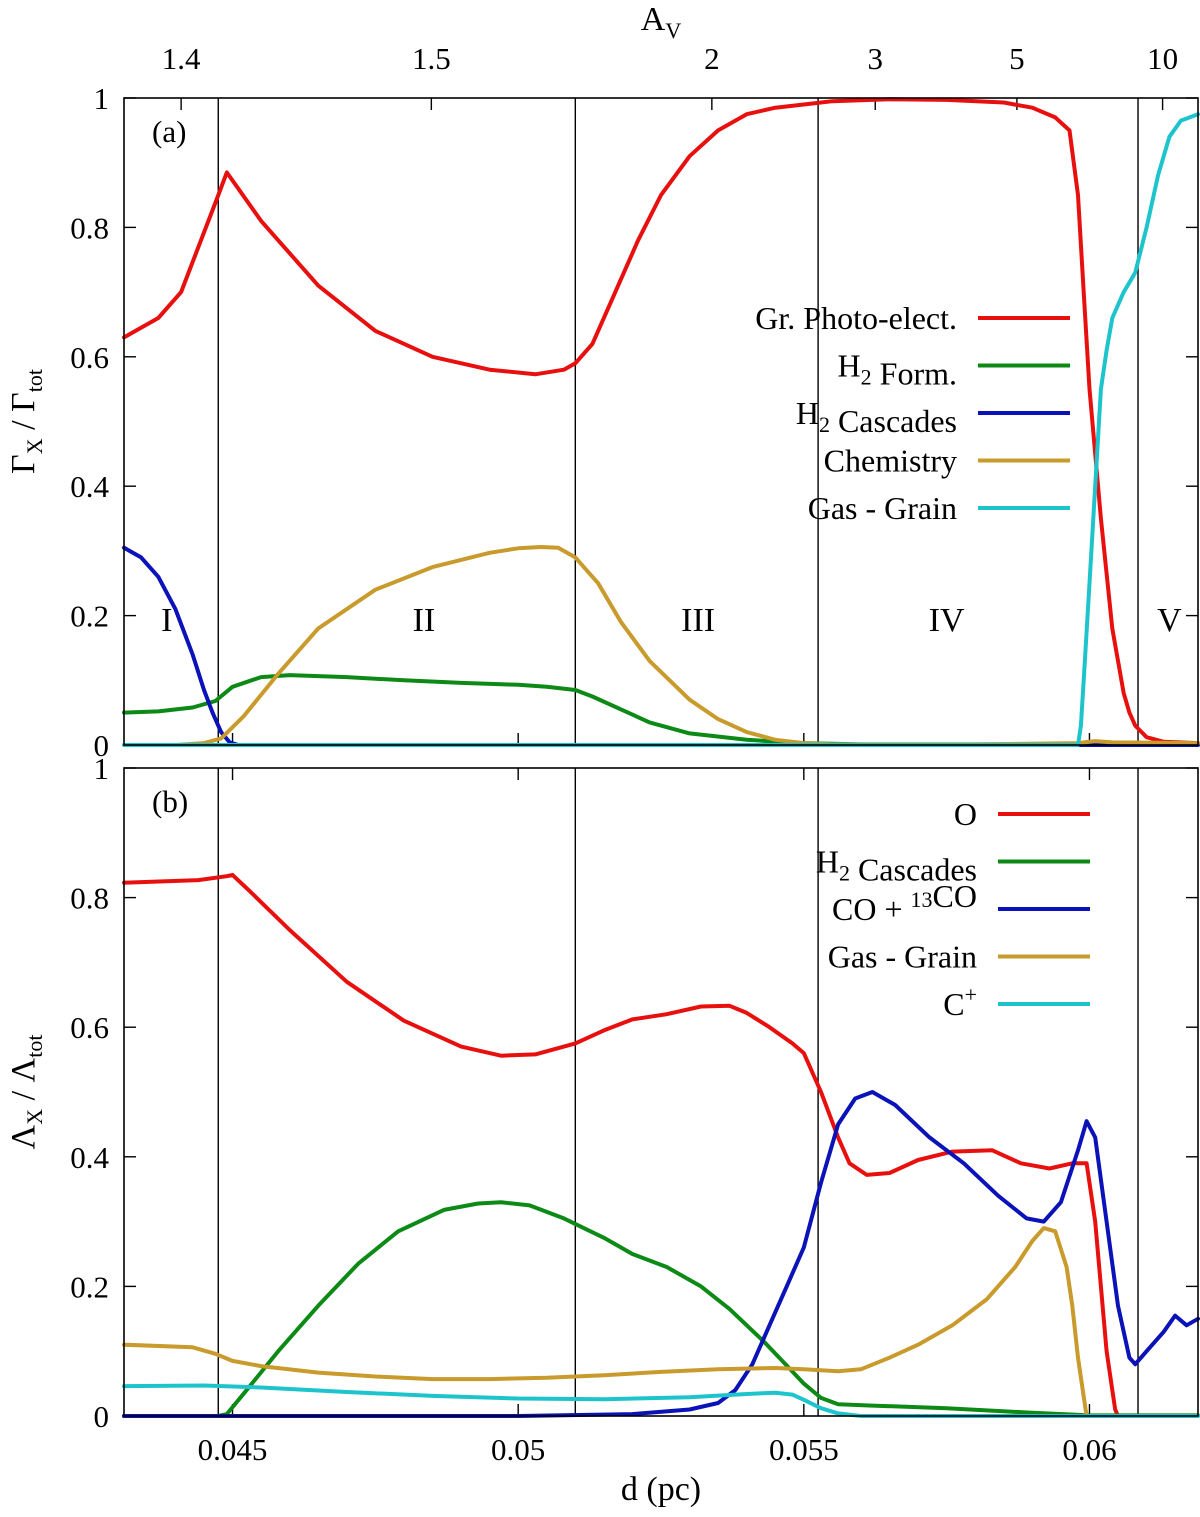 Image resolution: width=1200 pixels, height=1517 pixels. Describe the element at coordinates (26, 1092) in the screenshot. I see `y-axis-label: ΛX / Λtot` at that location.